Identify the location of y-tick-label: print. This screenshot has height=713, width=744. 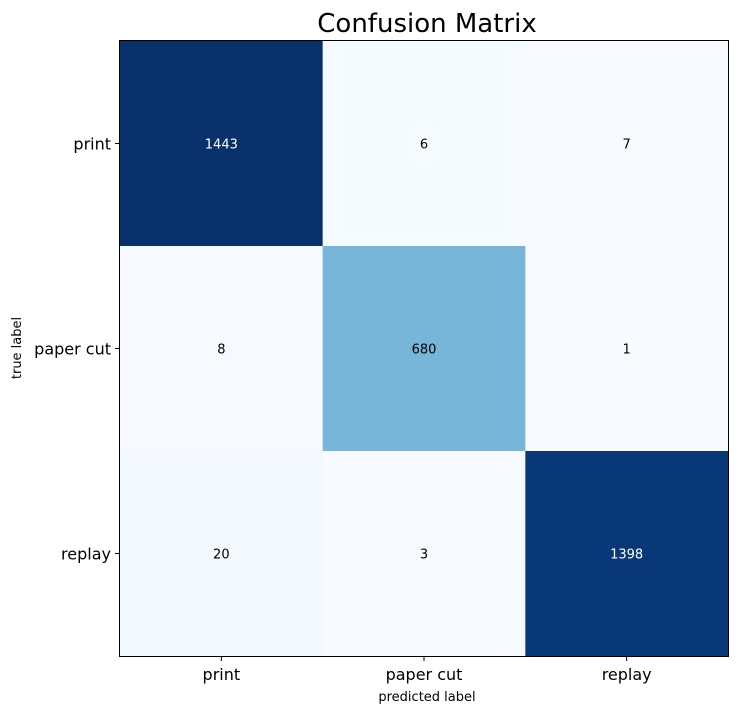
(92, 144).